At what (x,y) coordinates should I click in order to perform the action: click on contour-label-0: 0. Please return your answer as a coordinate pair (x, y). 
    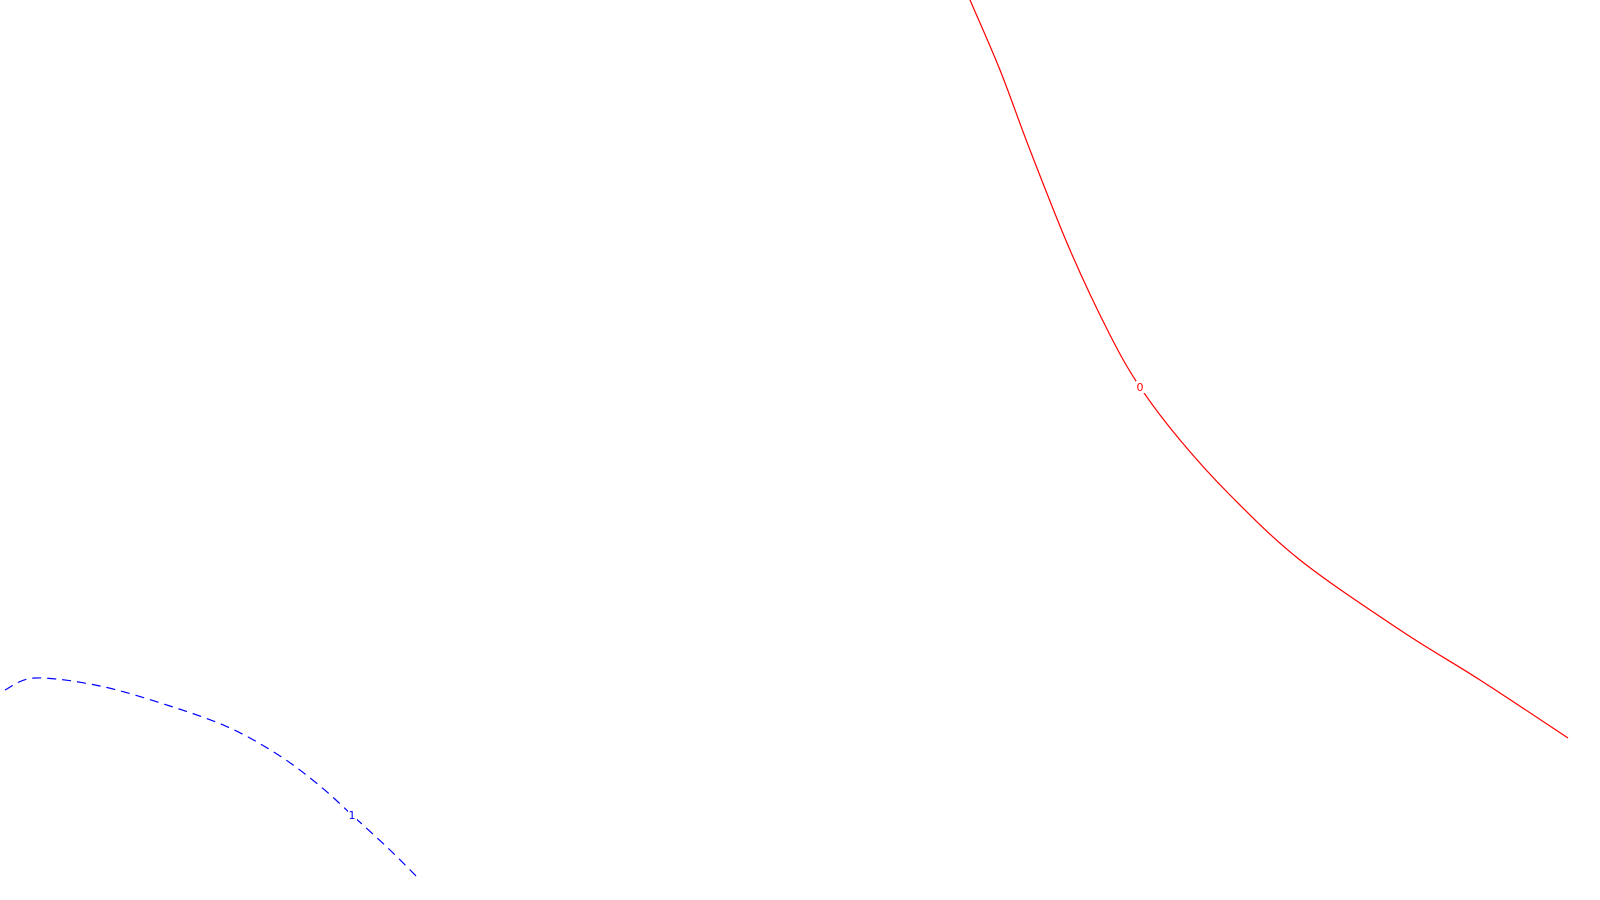
    Looking at the image, I should click on (1140, 387).